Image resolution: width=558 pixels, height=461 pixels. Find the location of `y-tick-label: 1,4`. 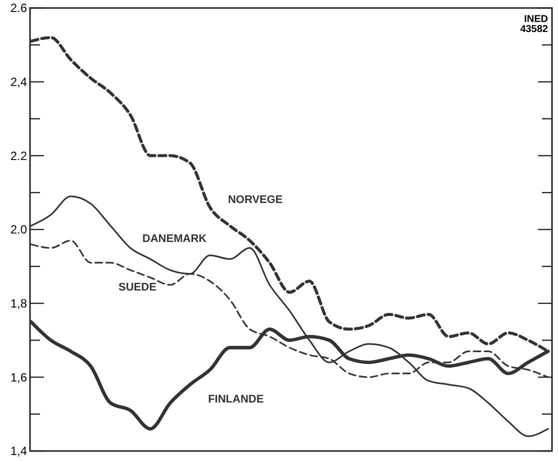

y-tick-label: 1,4 is located at coordinates (19, 451).